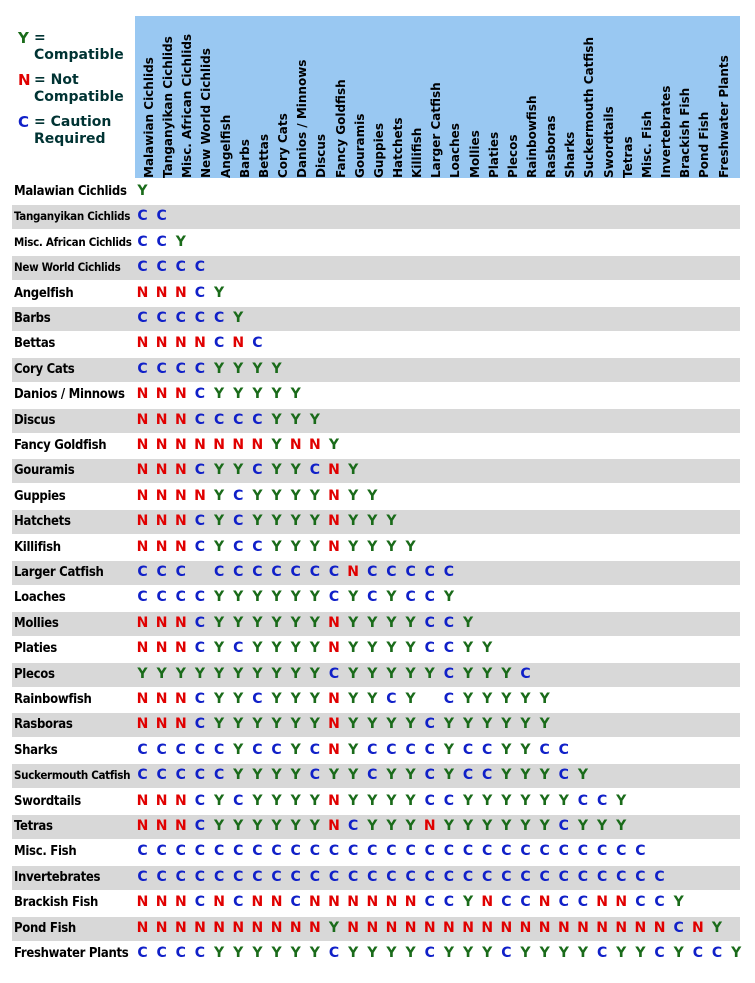 This screenshot has width=755, height=983. What do you see at coordinates (67, 267) in the screenshot?
I see `row-label: New World Cichlids` at bounding box center [67, 267].